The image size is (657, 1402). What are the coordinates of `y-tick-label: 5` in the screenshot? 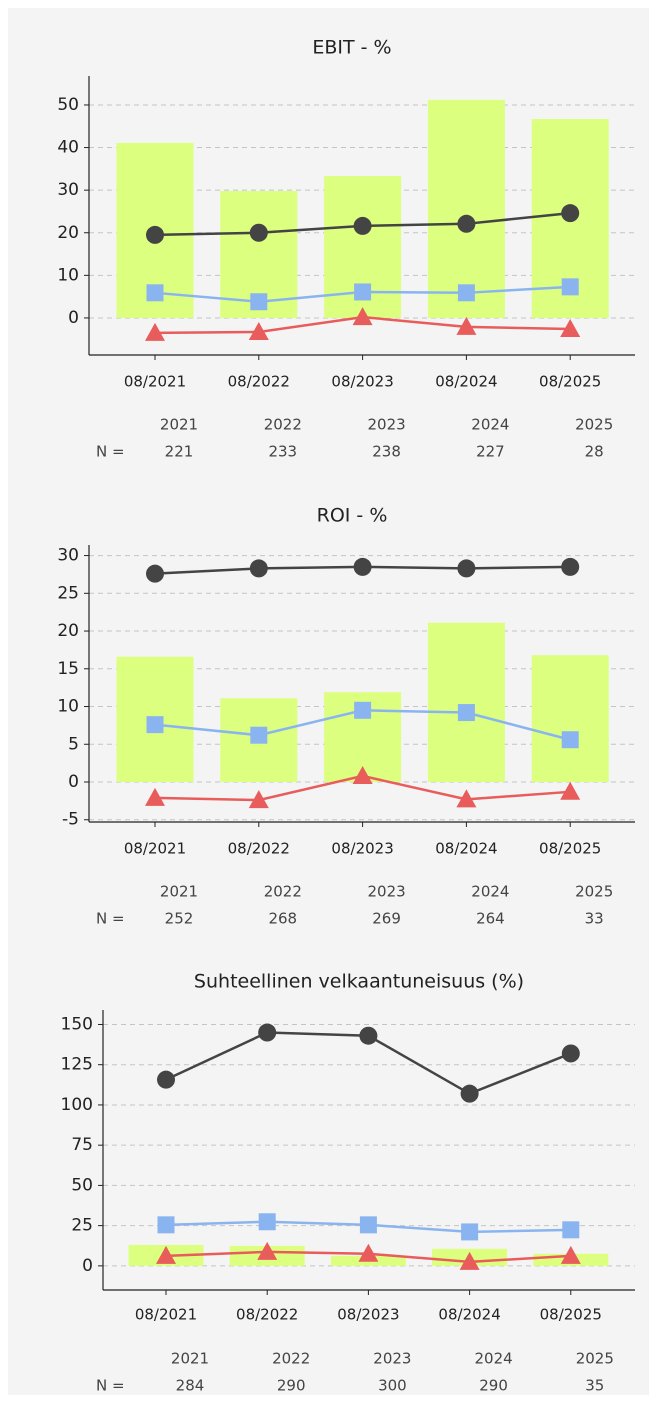 It's located at (73, 744).